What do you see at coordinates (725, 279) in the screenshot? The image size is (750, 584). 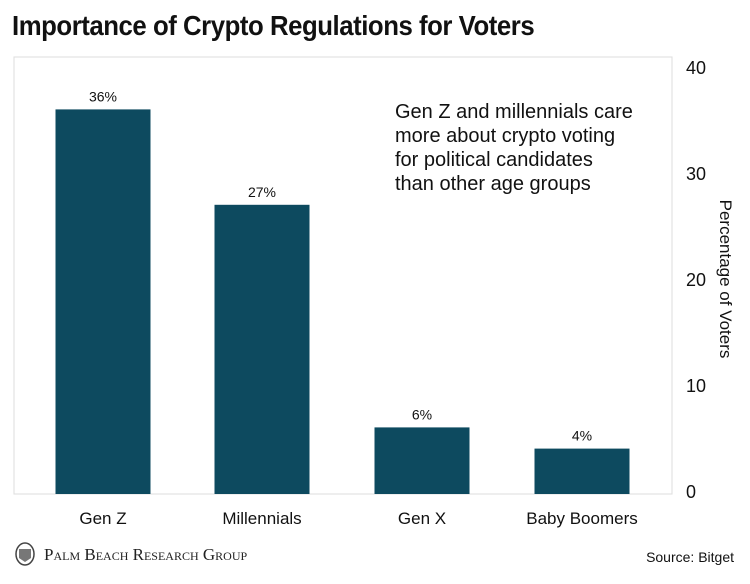 I see `y-axis-label: Percentage of Voters` at bounding box center [725, 279].